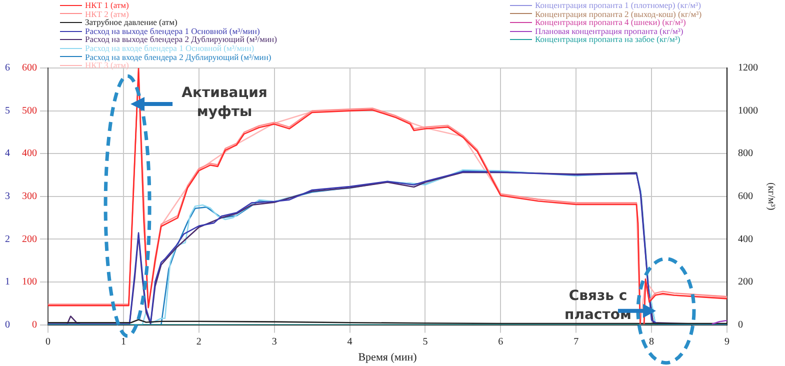  What do you see at coordinates (598, 305) in the screenshot?
I see `annotation: Связь с пластом` at bounding box center [598, 305].